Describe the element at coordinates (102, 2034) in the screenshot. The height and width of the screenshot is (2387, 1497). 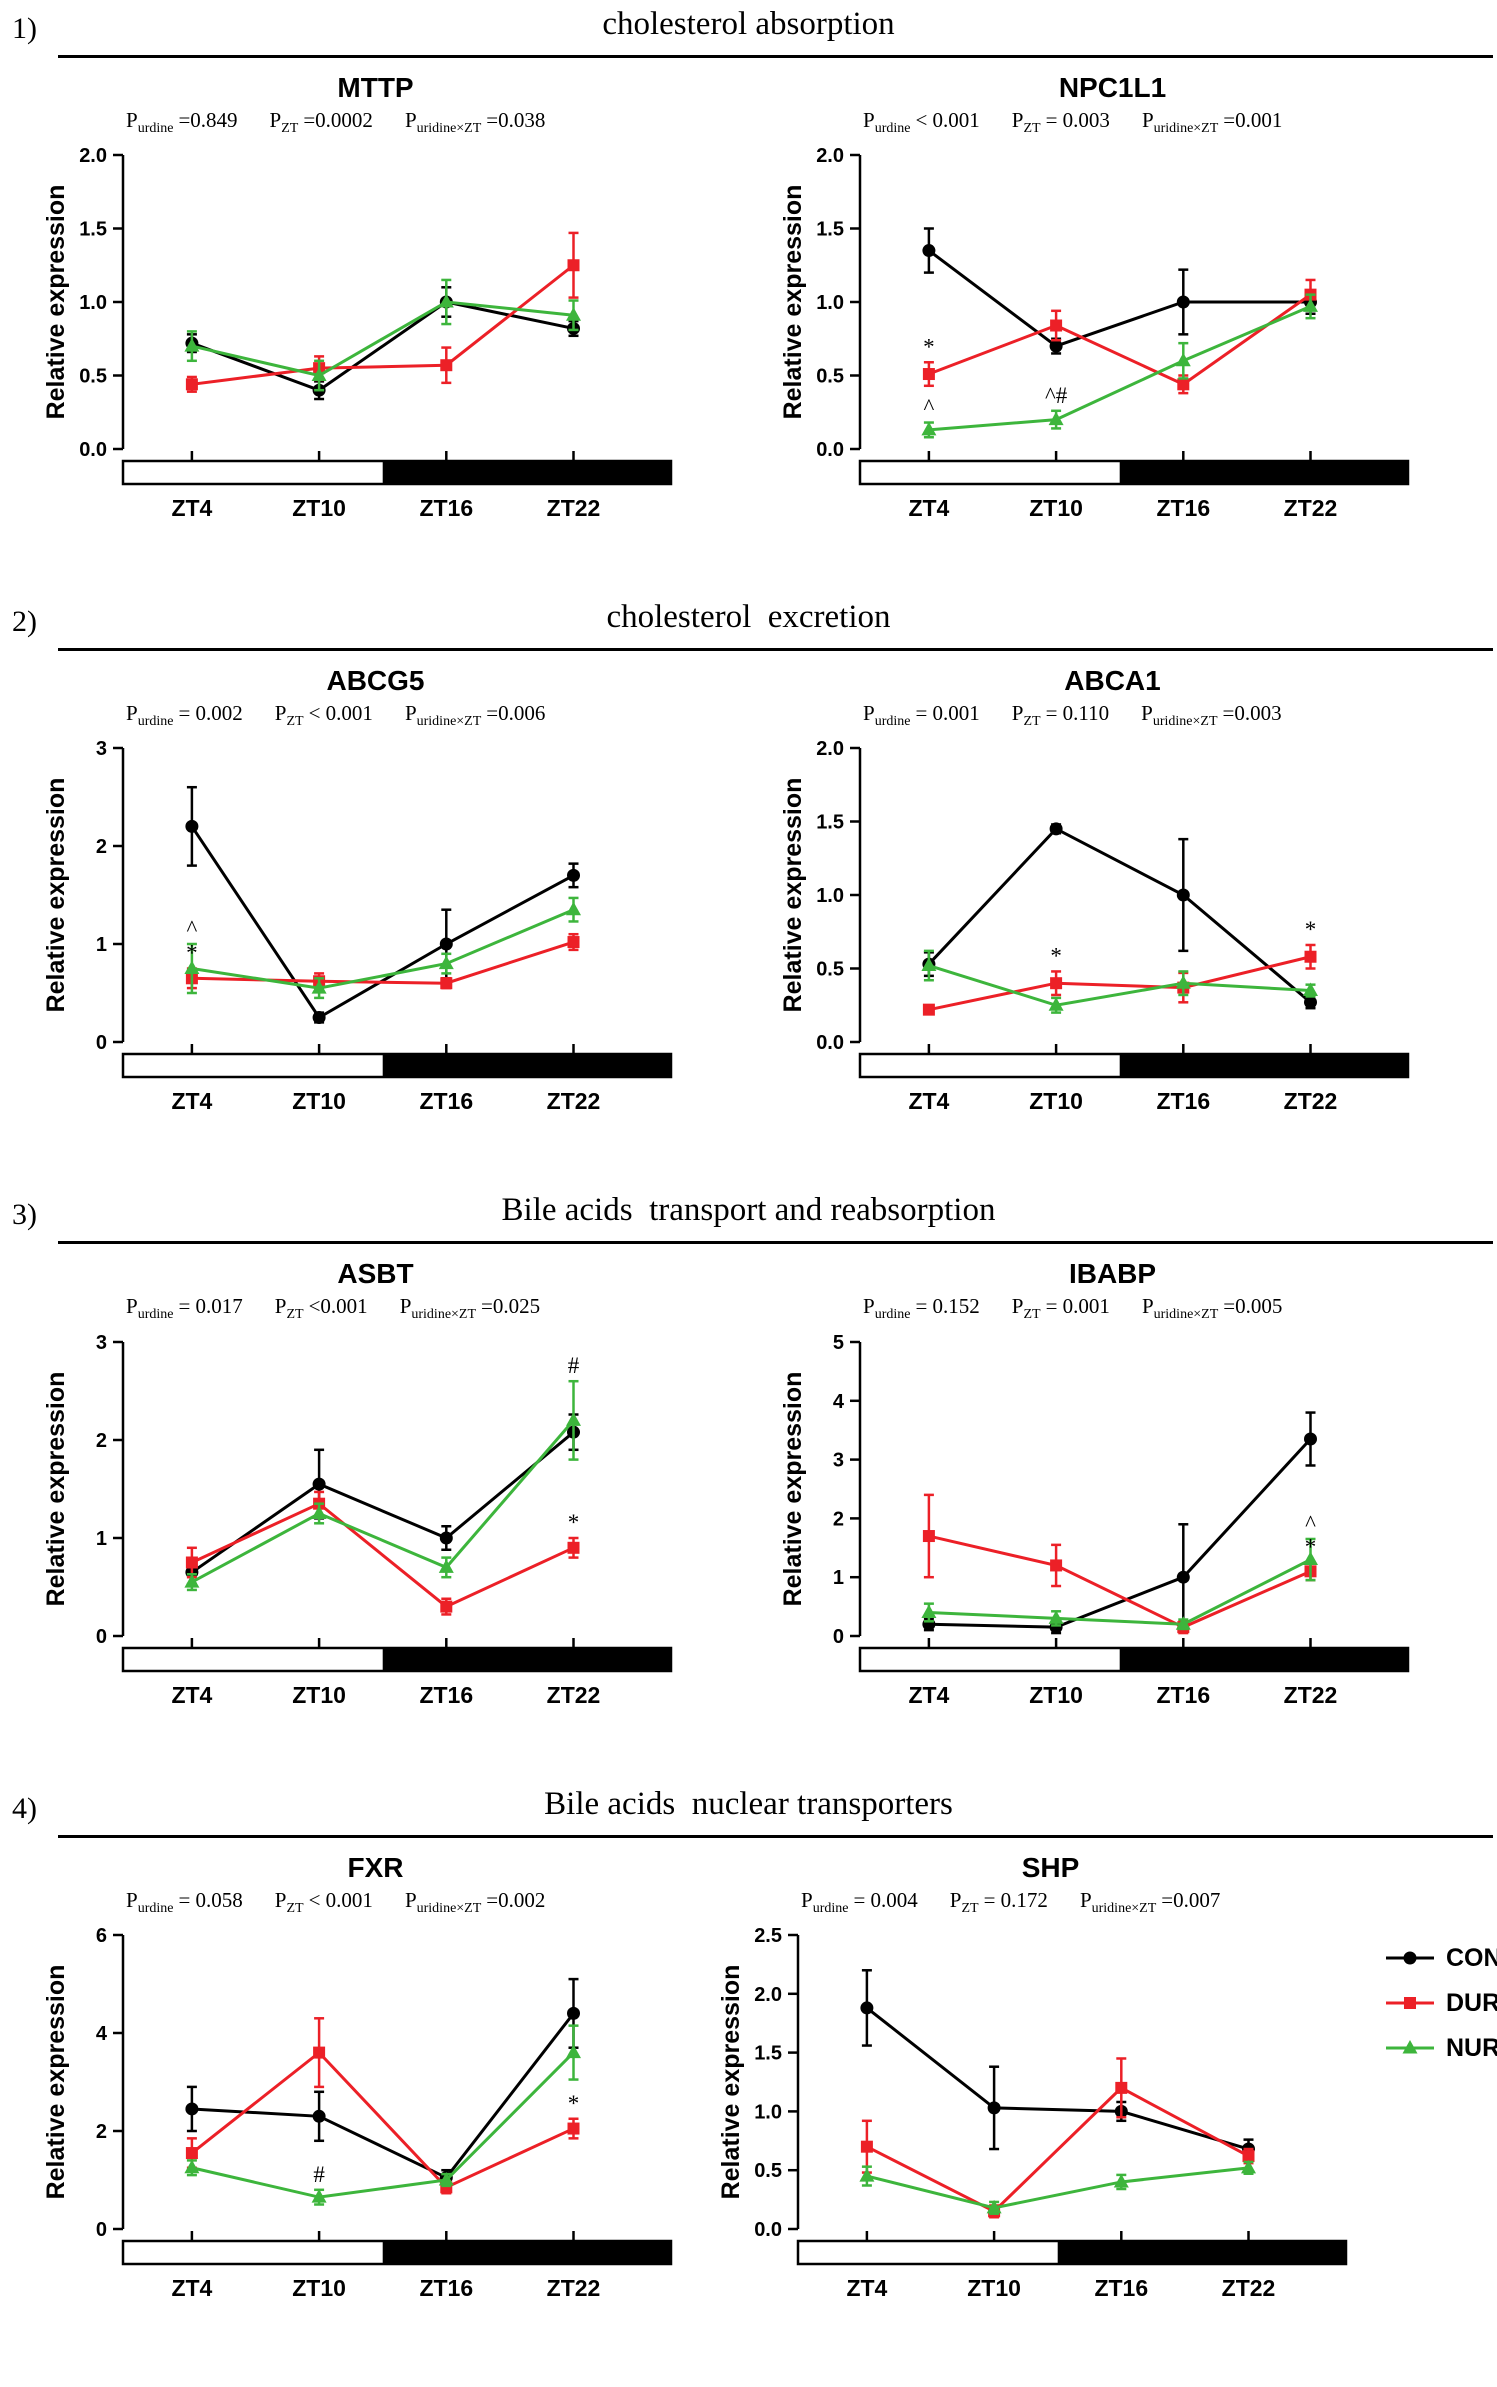
I see `svg-text: 4` at that location.